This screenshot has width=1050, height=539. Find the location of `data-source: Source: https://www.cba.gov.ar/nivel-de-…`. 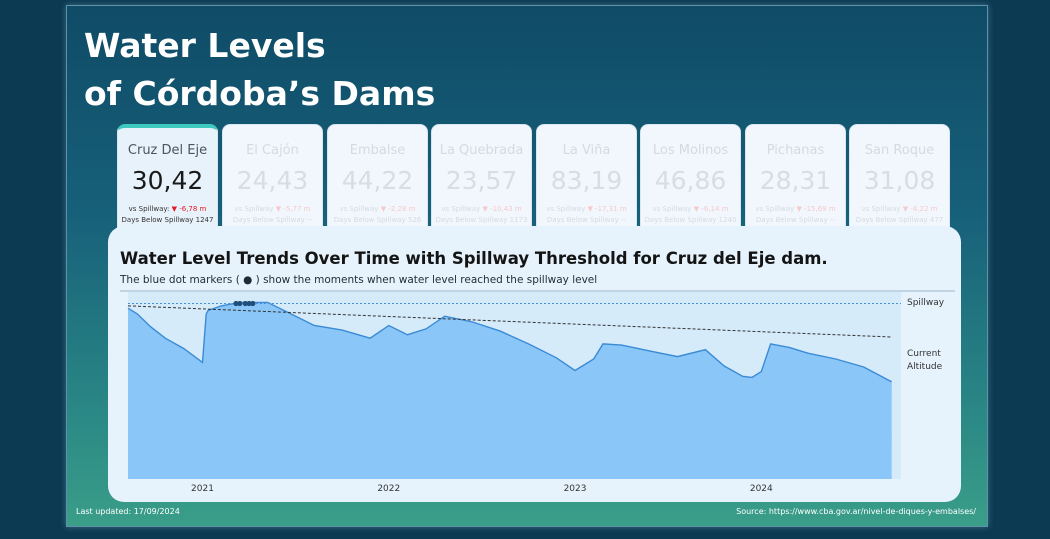

data-source: Source: https://www.cba.gov.ar/nivel-de-… is located at coordinates (856, 511).